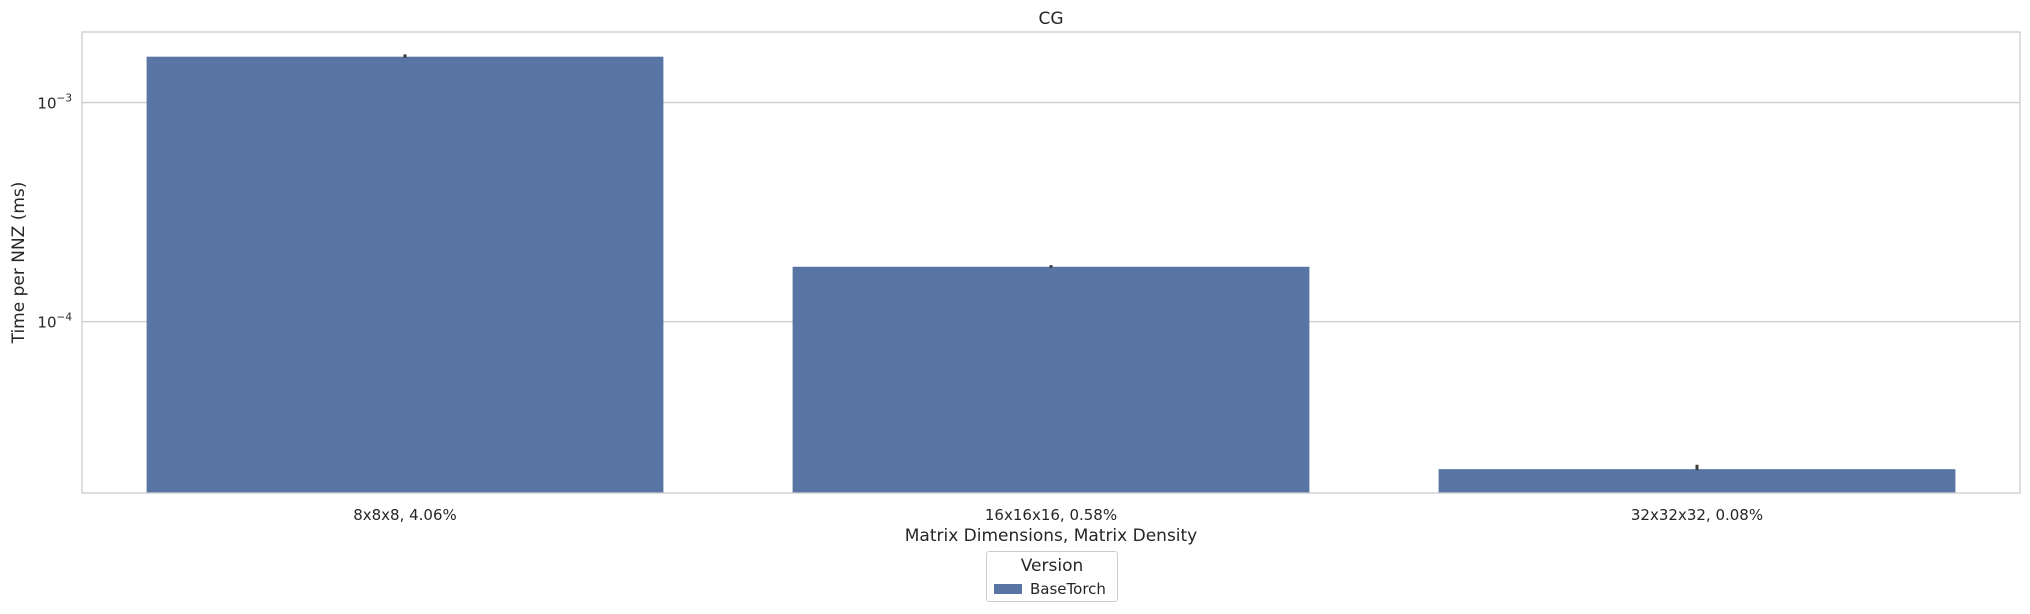 The width and height of the screenshot is (2030, 614). Describe the element at coordinates (1008, 589) in the screenshot. I see `legend-swatch` at that location.